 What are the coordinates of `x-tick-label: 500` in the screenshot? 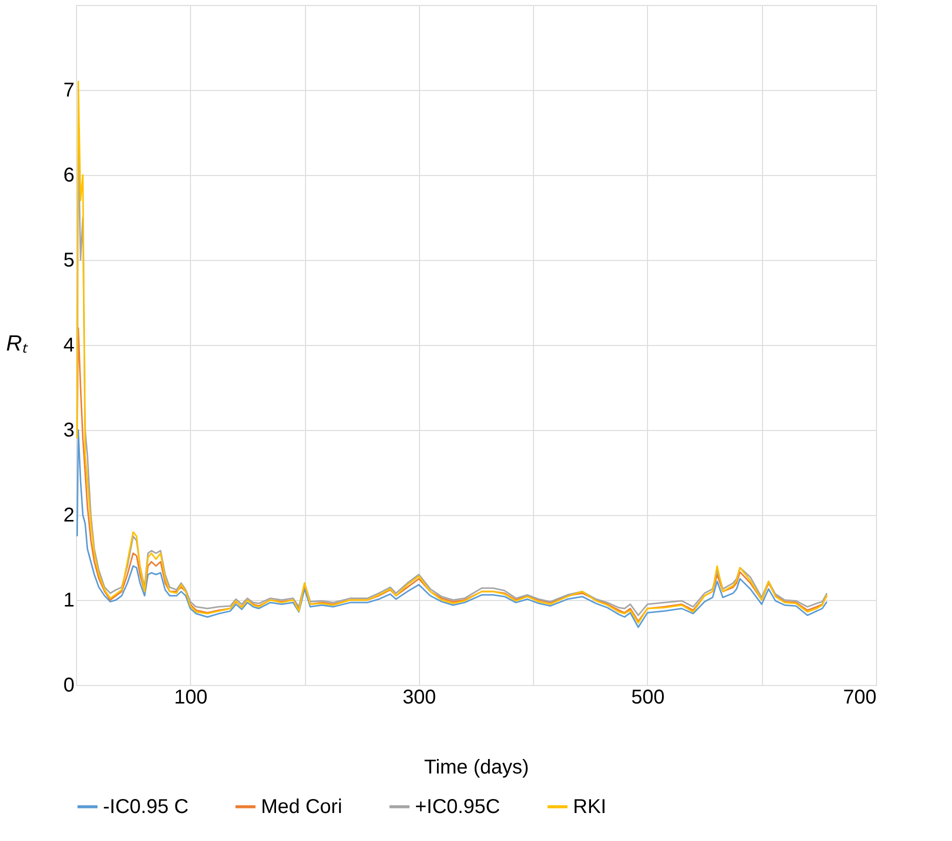 It's located at (648, 697).